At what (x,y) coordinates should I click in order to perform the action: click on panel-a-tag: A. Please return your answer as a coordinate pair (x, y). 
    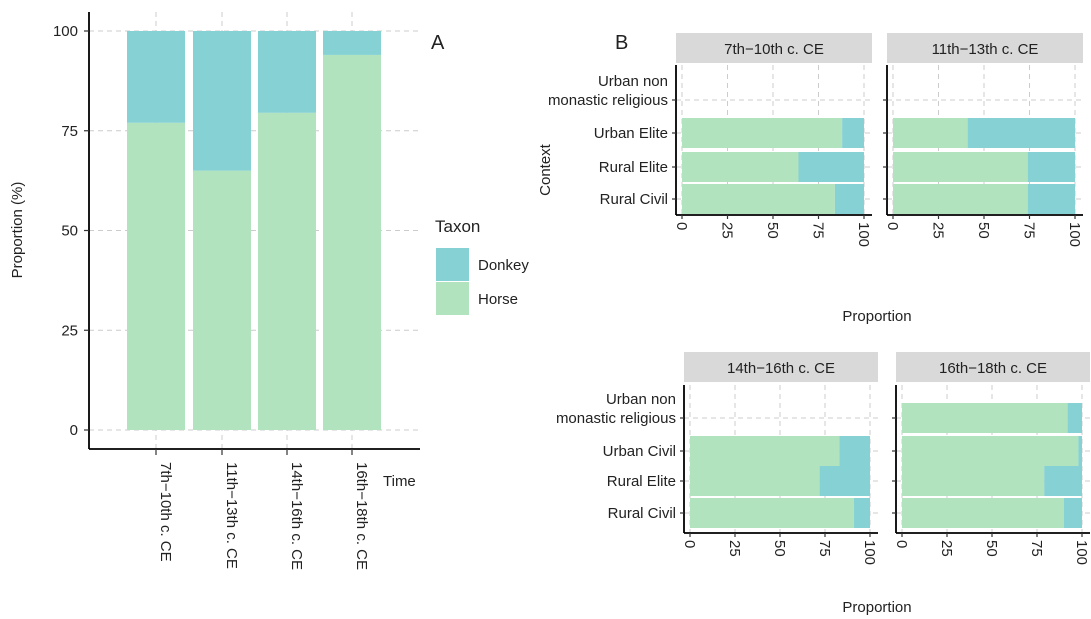
    Looking at the image, I should click on (438, 43).